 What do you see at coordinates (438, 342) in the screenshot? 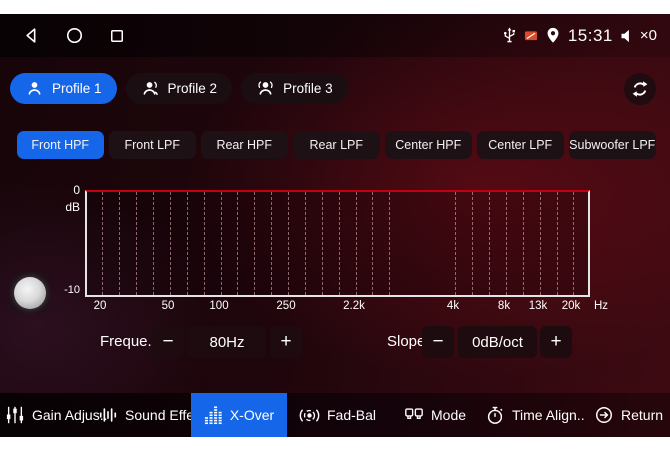
I see `slope-minus-button: −` at bounding box center [438, 342].